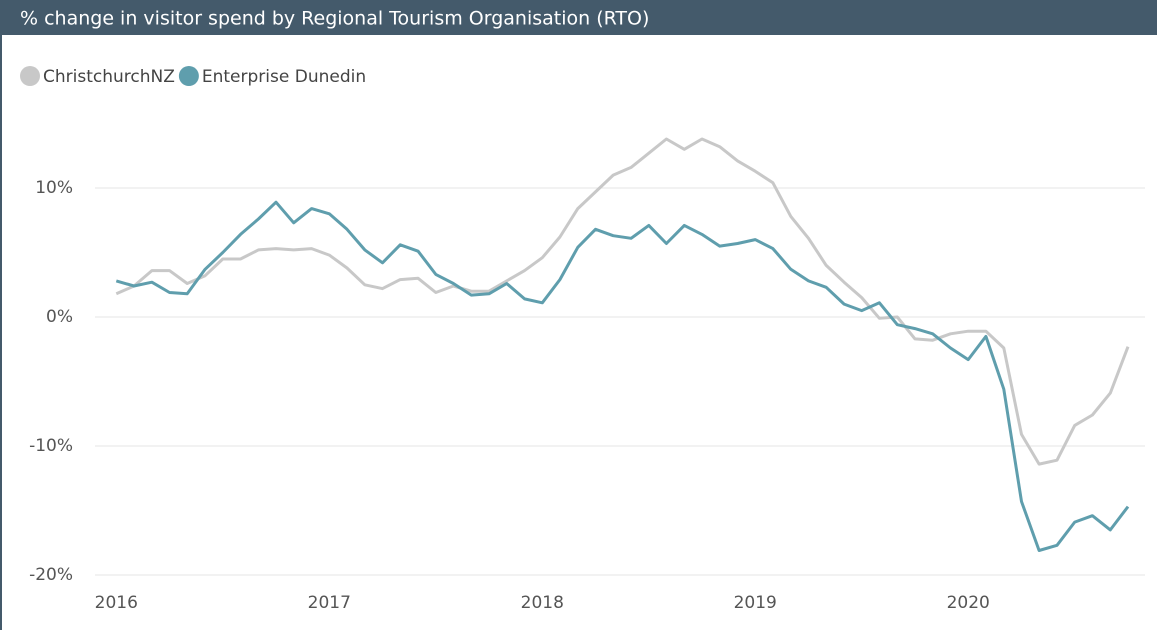  What do you see at coordinates (116, 603) in the screenshot?
I see `x-tick-label: 2016` at bounding box center [116, 603].